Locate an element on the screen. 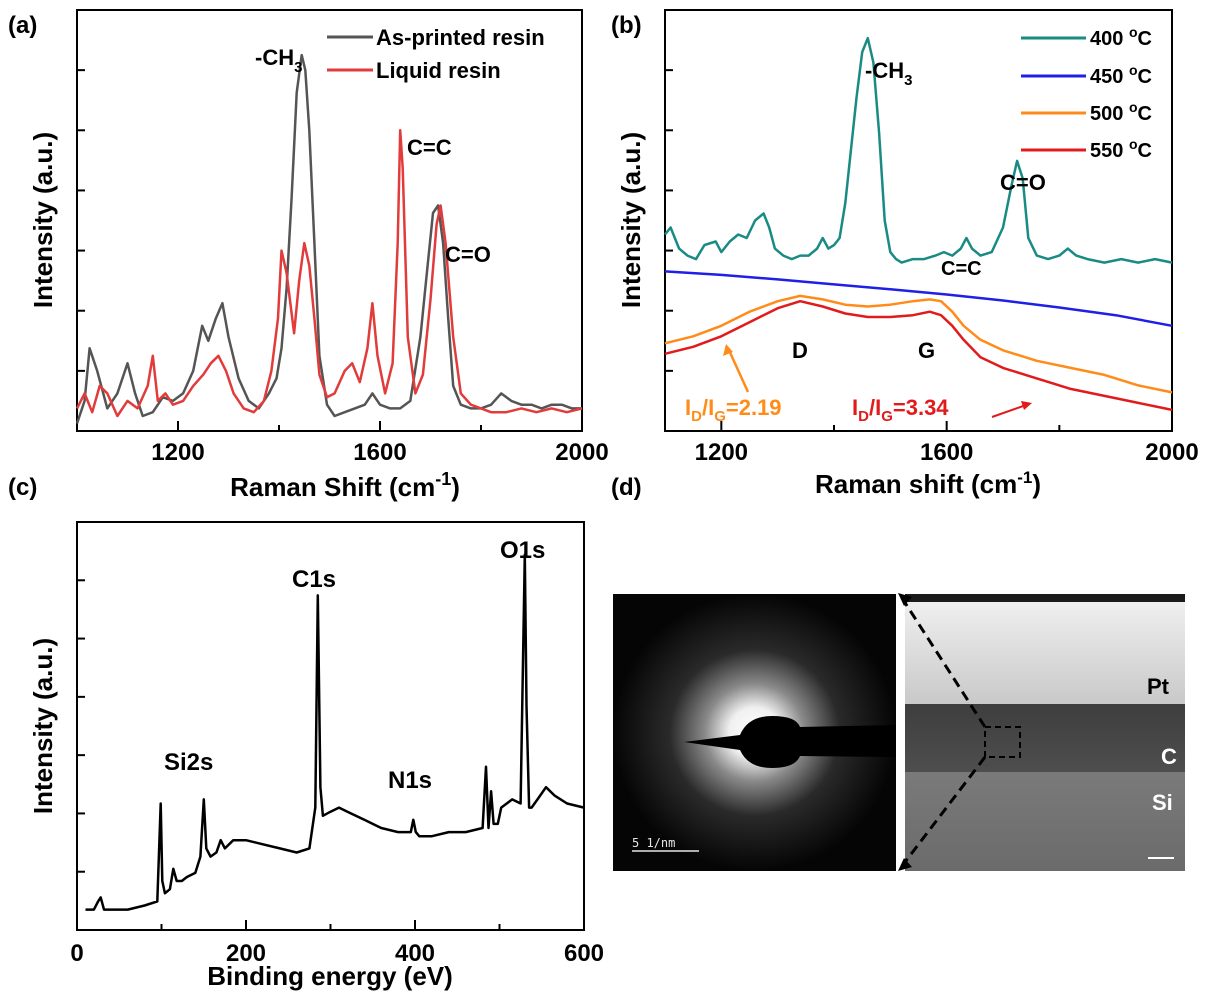 This screenshot has width=1211, height=993. zoom-arrowhead-top is located at coordinates (905, 599).